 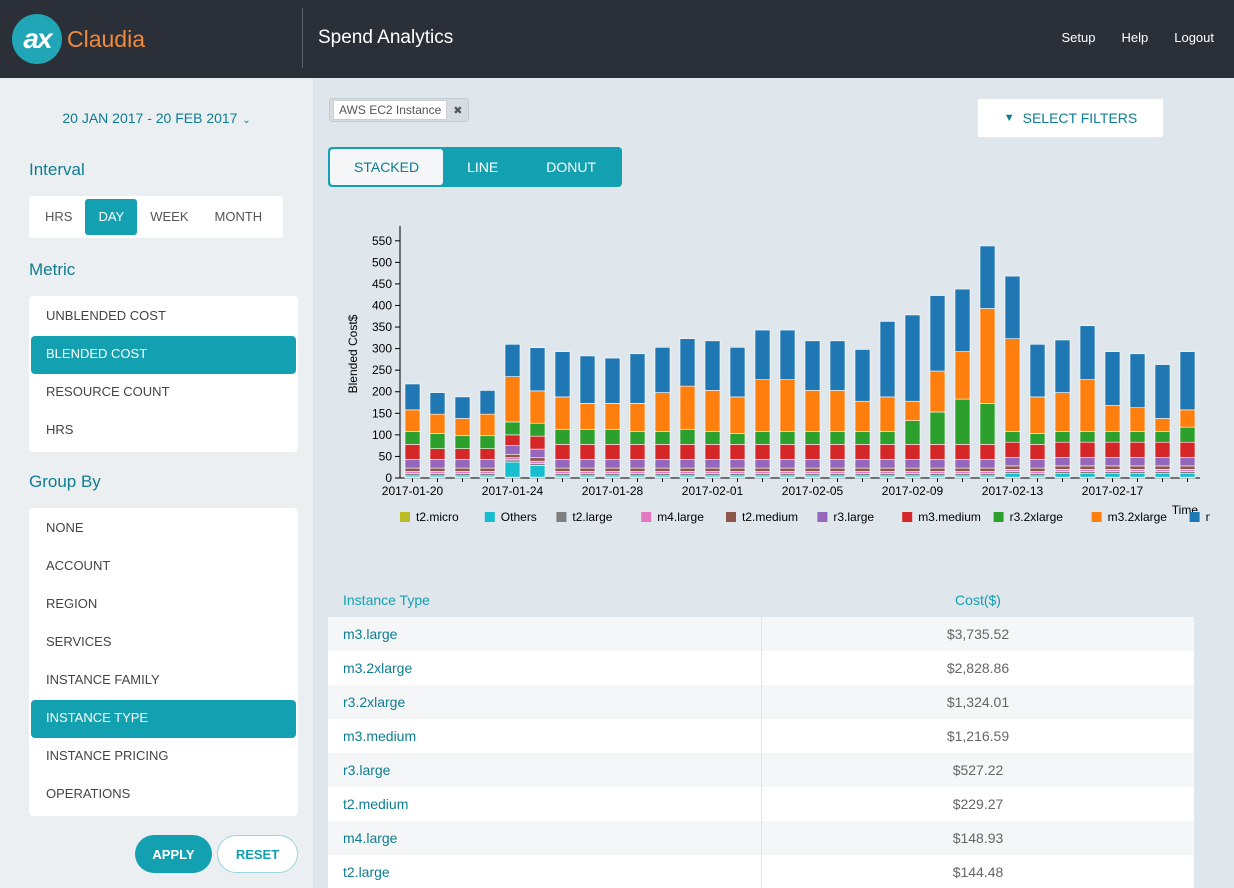 I want to click on interval-option: HRS, so click(x=59, y=216).